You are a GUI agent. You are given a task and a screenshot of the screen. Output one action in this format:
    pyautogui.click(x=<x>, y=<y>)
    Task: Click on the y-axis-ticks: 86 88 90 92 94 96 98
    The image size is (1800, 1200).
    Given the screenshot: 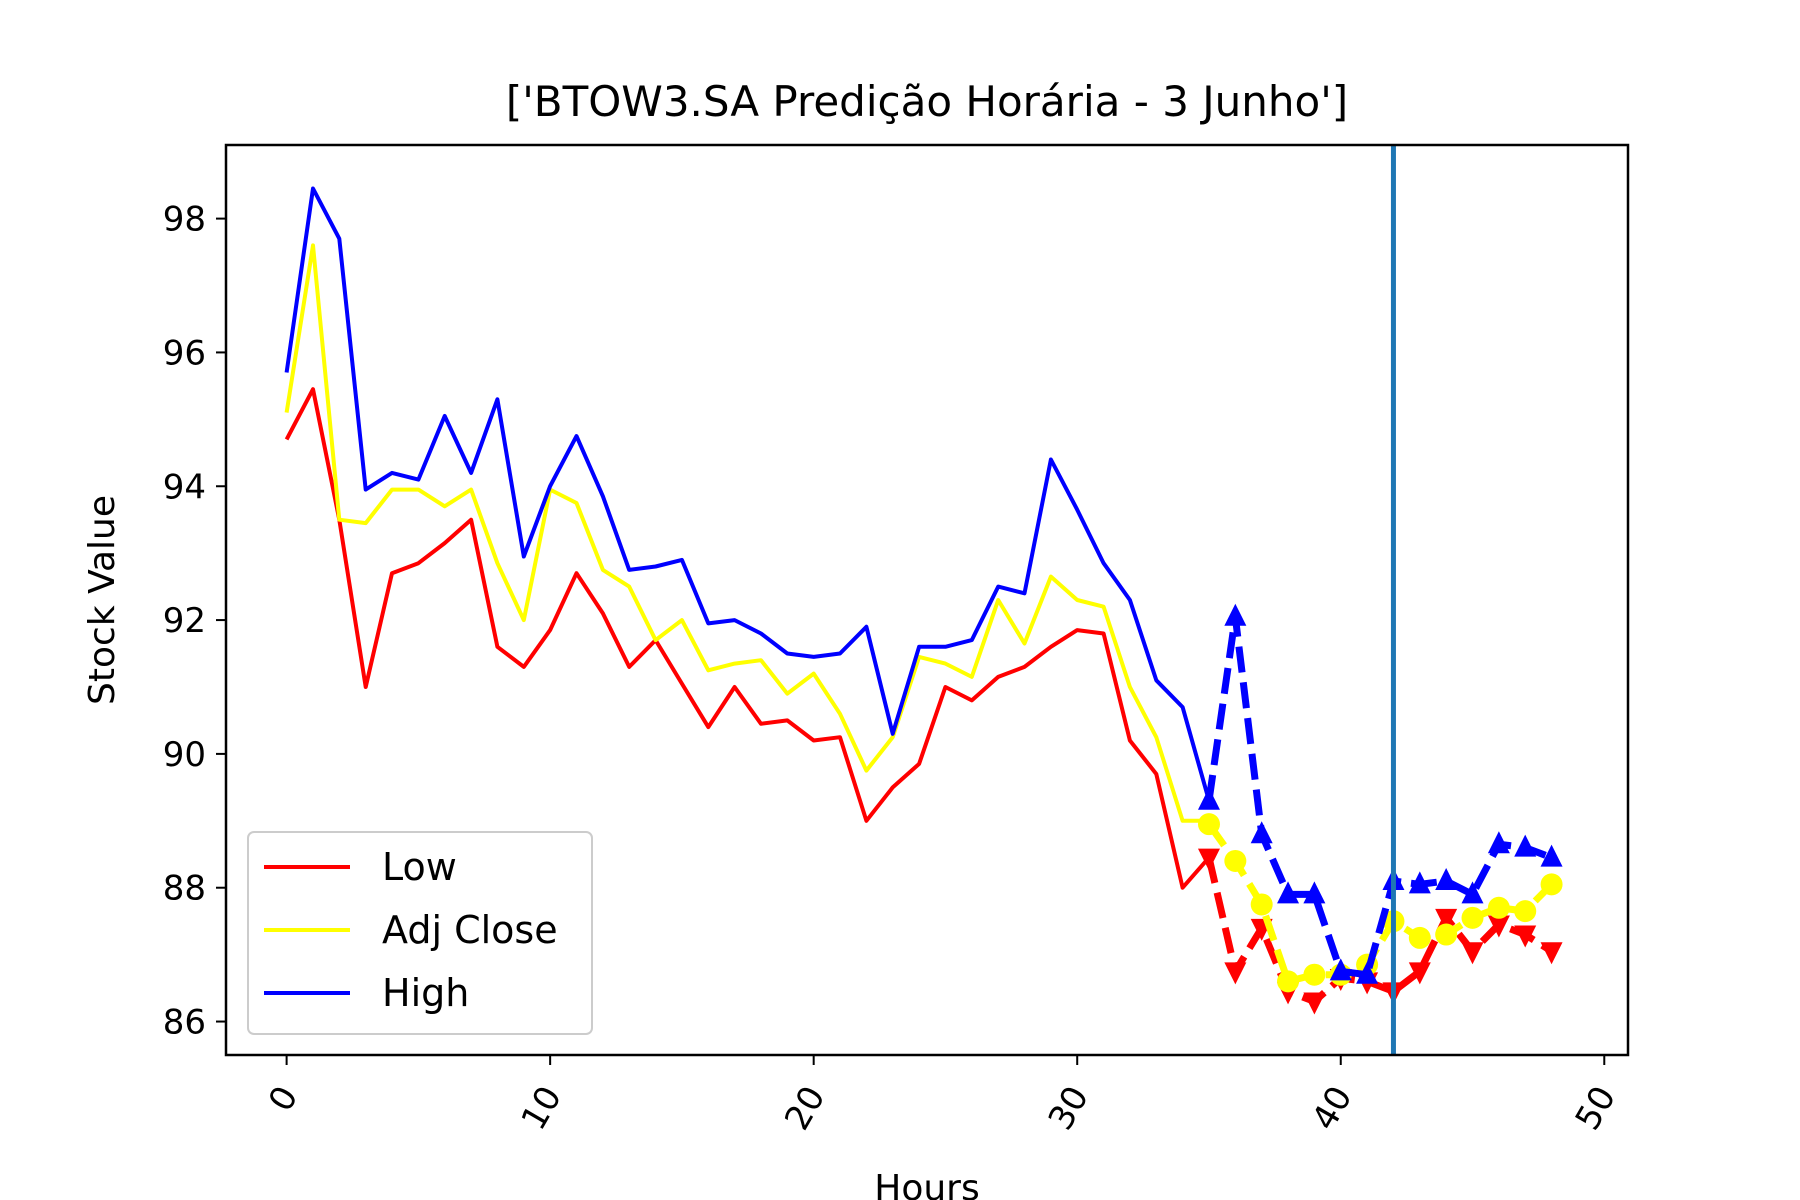 What is the action you would take?
    pyautogui.click(x=194, y=621)
    